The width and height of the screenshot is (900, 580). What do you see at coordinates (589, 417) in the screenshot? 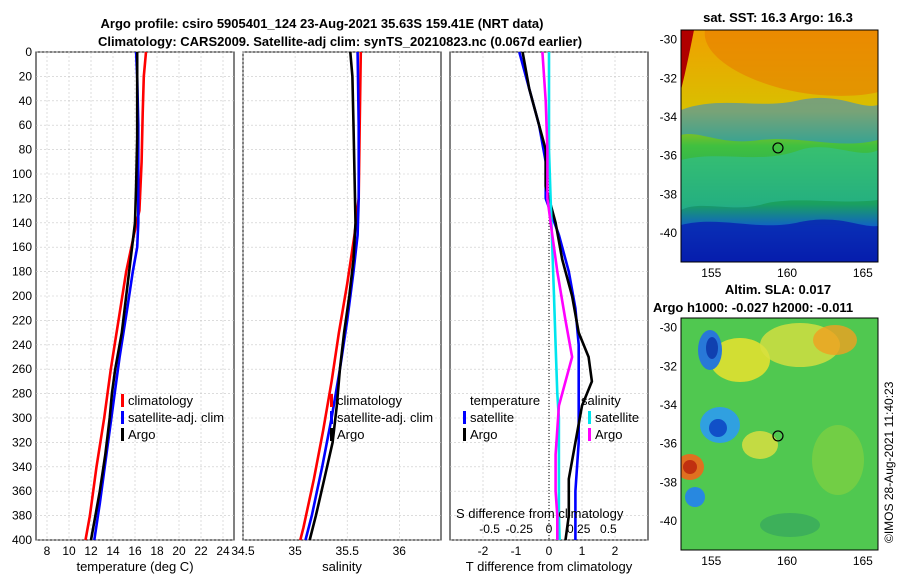
I see `legend-s-satellite-swatch` at bounding box center [589, 417].